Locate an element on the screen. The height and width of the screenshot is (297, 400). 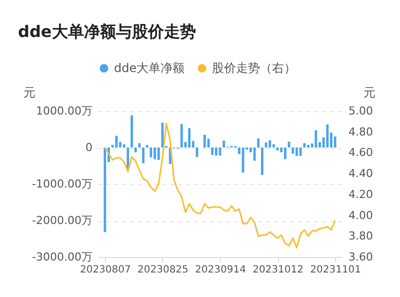
y-tick-label: 0 is located at coordinates (89, 147).